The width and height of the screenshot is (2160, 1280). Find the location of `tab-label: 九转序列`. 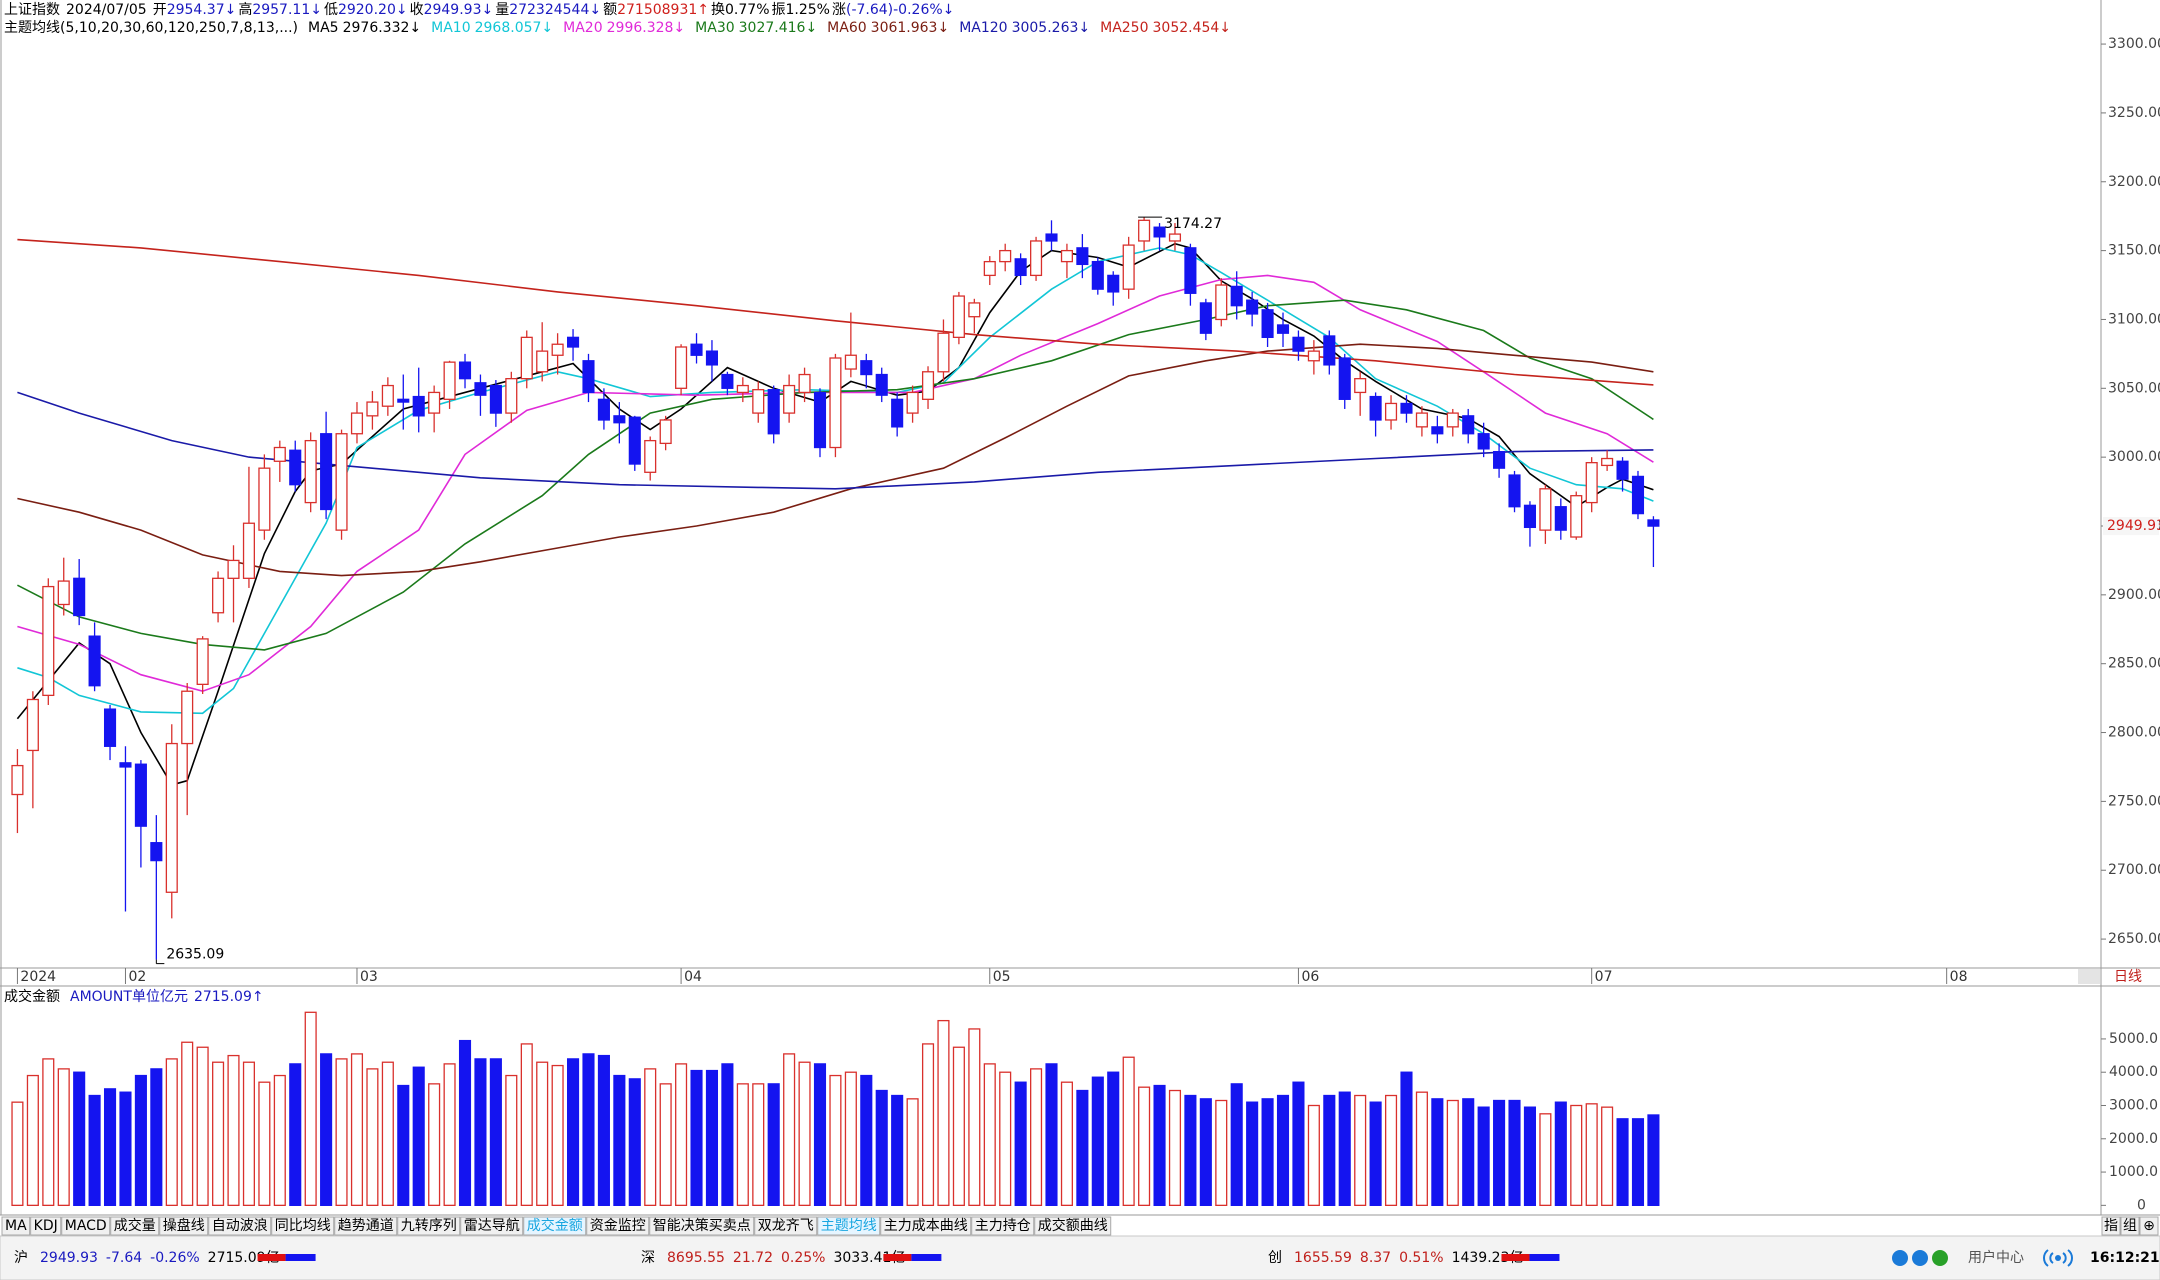

tab-label: 九转序列 is located at coordinates (429, 1226).